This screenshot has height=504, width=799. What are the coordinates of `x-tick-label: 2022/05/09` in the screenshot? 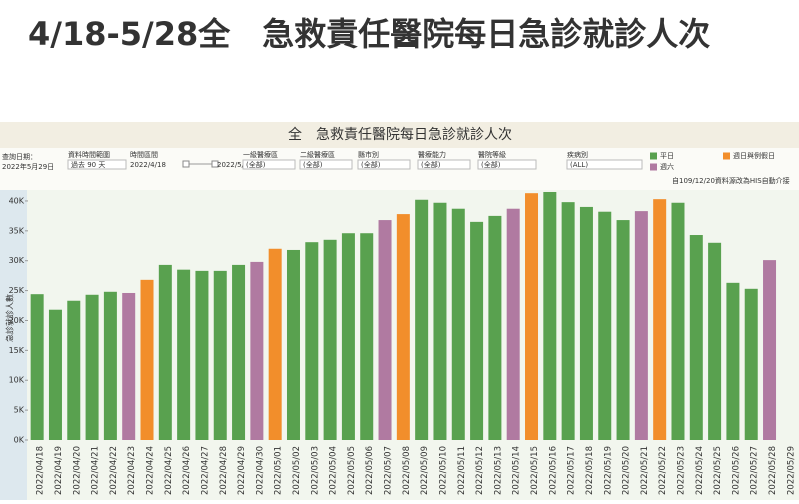 It's located at (425, 470).